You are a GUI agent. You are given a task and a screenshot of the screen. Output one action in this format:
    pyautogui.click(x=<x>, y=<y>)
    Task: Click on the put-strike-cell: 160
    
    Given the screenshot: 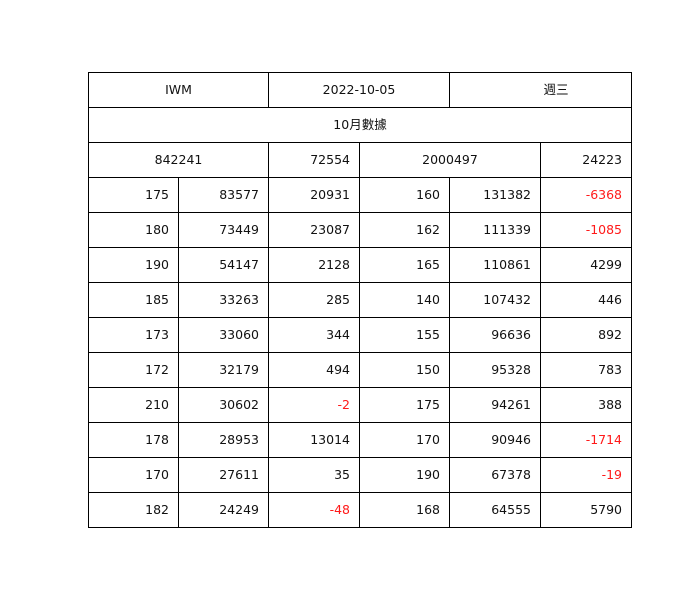 What is the action you would take?
    pyautogui.click(x=404, y=195)
    